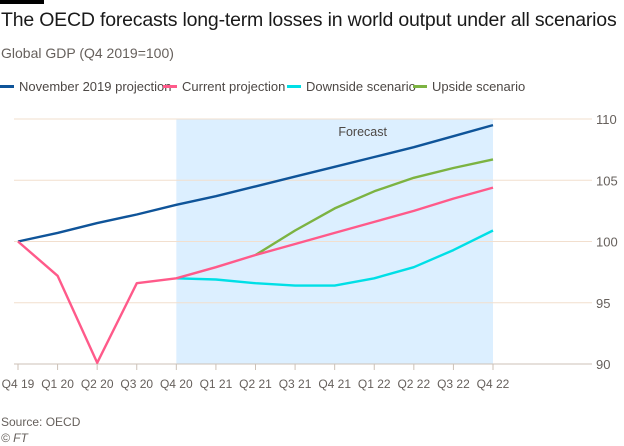 Image resolution: width=624 pixels, height=446 pixels. Describe the element at coordinates (479, 86) in the screenshot. I see `legend-label: Upside scenario` at that location.